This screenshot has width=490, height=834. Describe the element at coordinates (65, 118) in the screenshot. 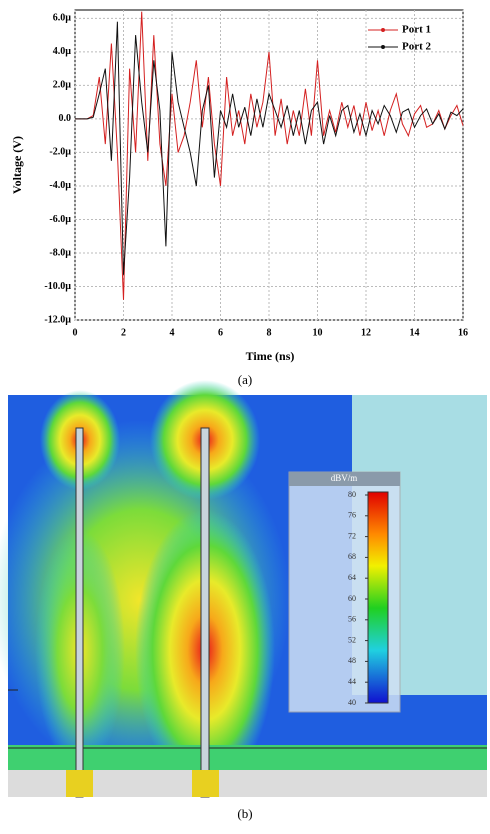

I see `y-tick-label: 0.0` at that location.